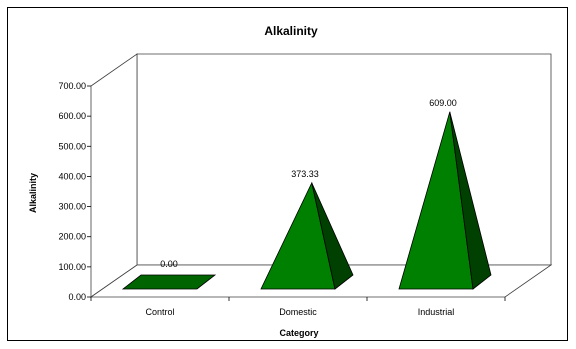 This screenshot has width=576, height=349. What do you see at coordinates (72, 267) in the screenshot?
I see `y-tick-label: 100.00` at bounding box center [72, 267].